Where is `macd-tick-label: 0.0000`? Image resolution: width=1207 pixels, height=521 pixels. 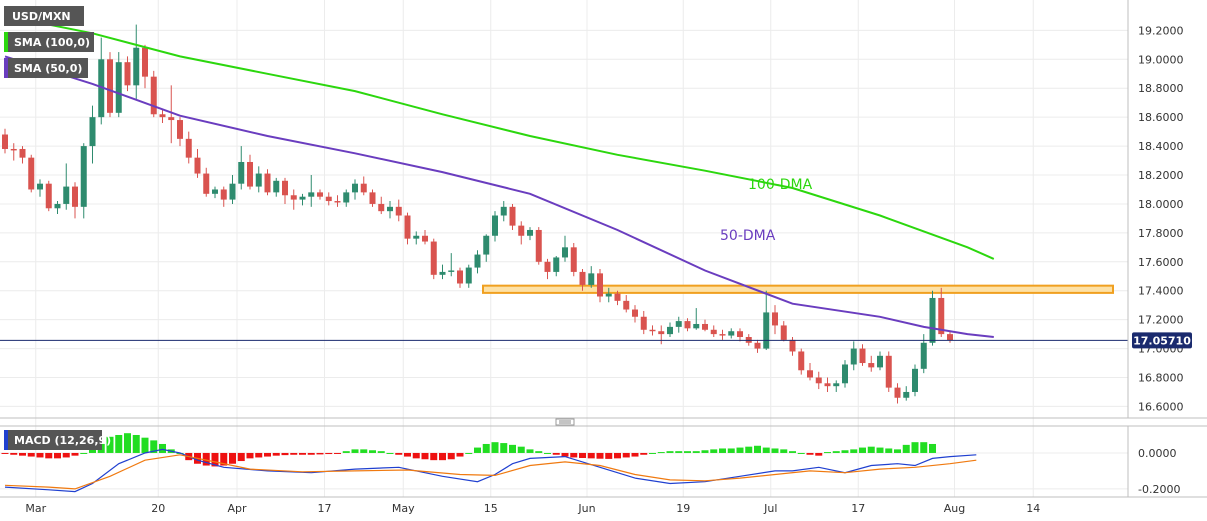
macd-tick-label: 0.0000 is located at coordinates (1157, 453).